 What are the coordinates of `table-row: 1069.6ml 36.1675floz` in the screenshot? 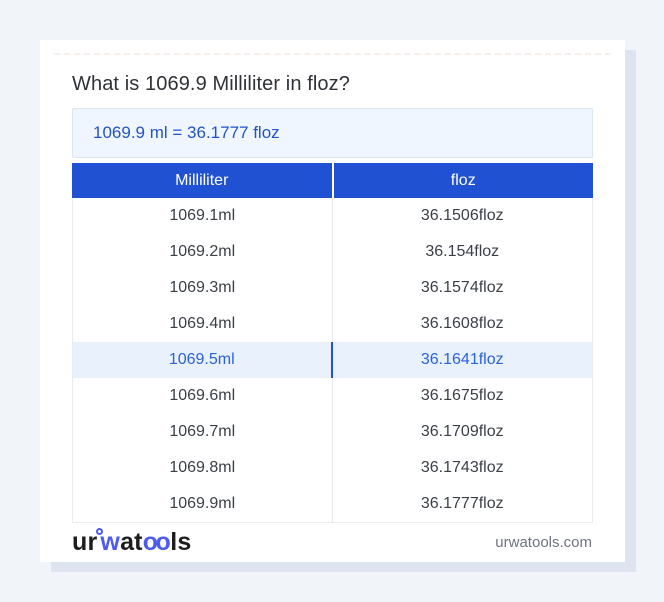 It's located at (332, 396).